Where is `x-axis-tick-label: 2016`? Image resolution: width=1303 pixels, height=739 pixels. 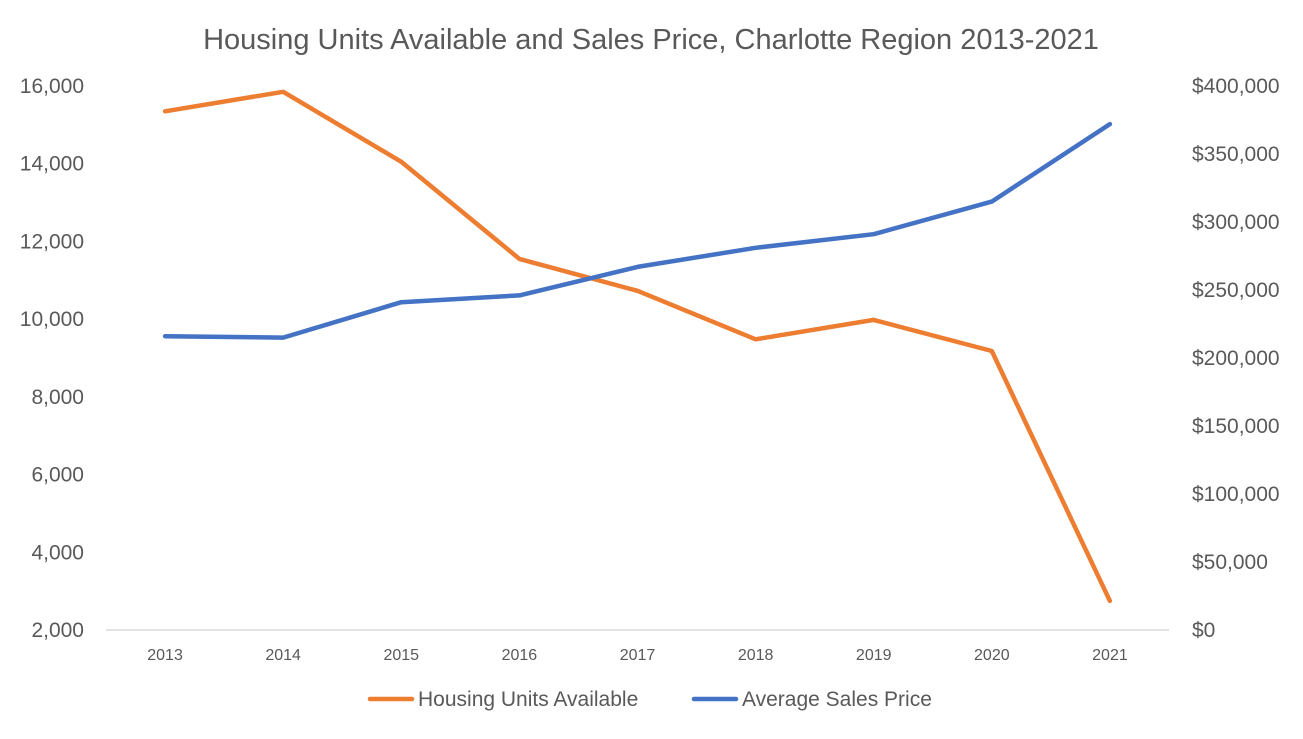 x-axis-tick-label: 2016 is located at coordinates (520, 655).